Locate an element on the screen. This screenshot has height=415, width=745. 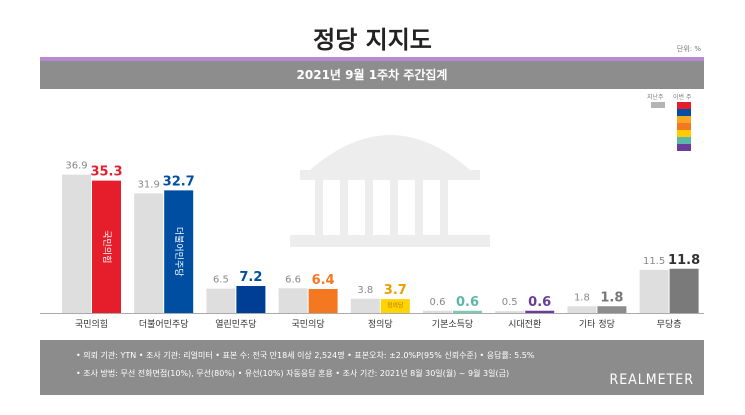
value-label-prev-1: 31.9 is located at coordinates (149, 184).